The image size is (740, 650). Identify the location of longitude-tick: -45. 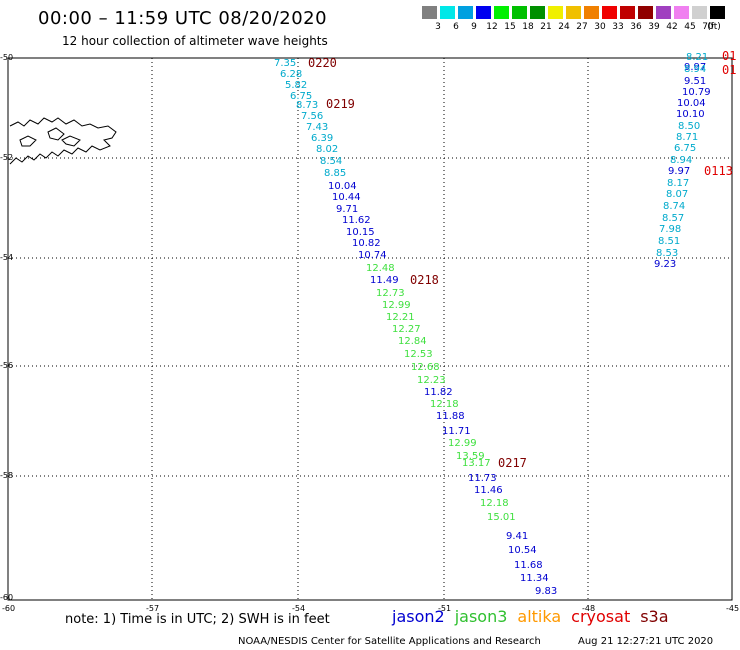
(732, 608).